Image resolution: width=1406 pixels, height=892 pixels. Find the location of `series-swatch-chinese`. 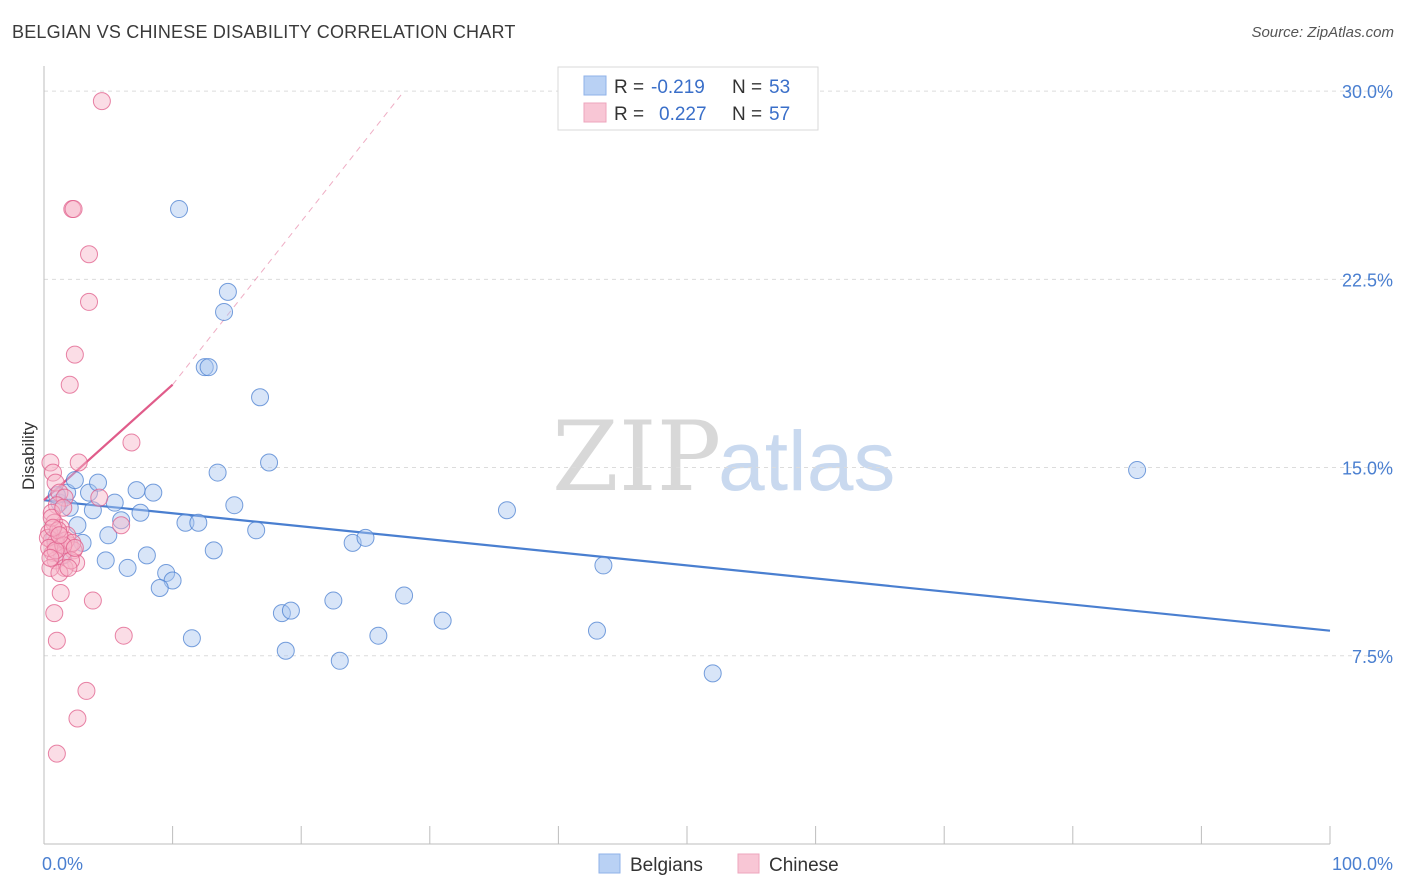

series-swatch-chinese is located at coordinates (748, 863).